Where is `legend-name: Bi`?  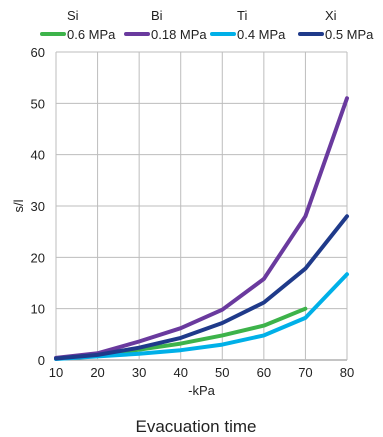
legend-name: Bi is located at coordinates (157, 15).